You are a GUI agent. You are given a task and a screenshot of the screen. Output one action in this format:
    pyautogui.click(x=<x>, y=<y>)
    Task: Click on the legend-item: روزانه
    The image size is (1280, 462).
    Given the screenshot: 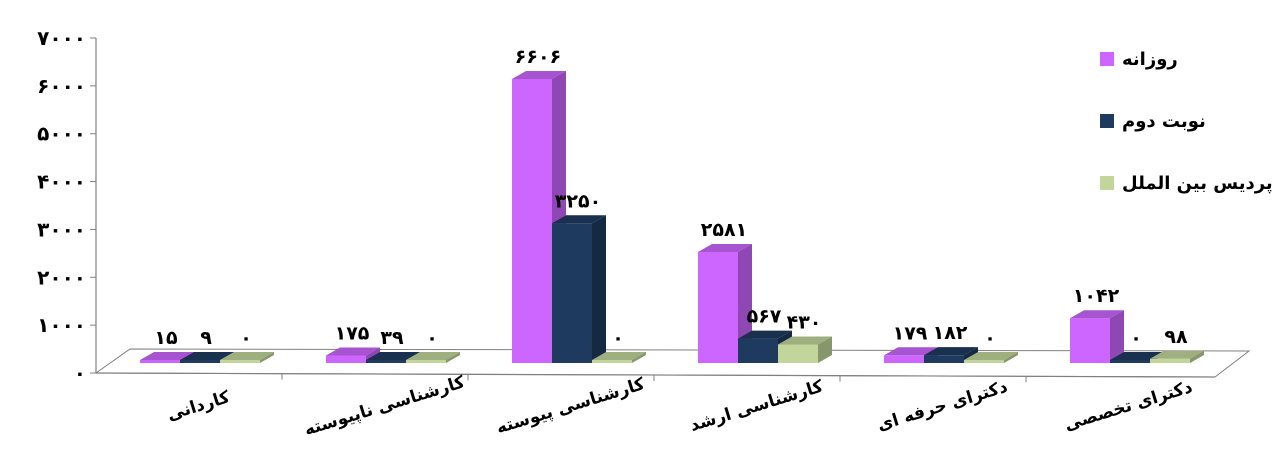 What is the action you would take?
    pyautogui.click(x=1139, y=59)
    